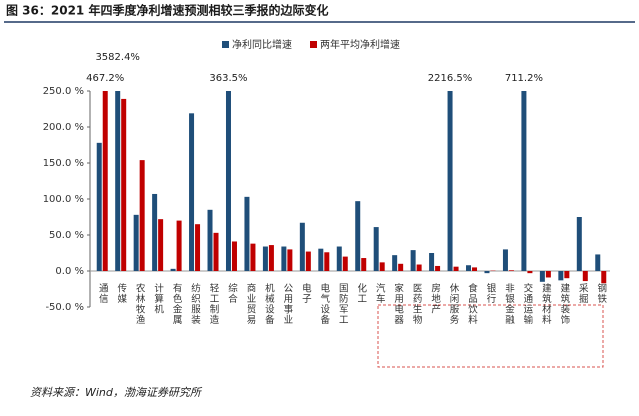 The image size is (639, 416). What do you see at coordinates (360, 44) in the screenshot?
I see `legend-label: 两年平均净利增速` at bounding box center [360, 44].